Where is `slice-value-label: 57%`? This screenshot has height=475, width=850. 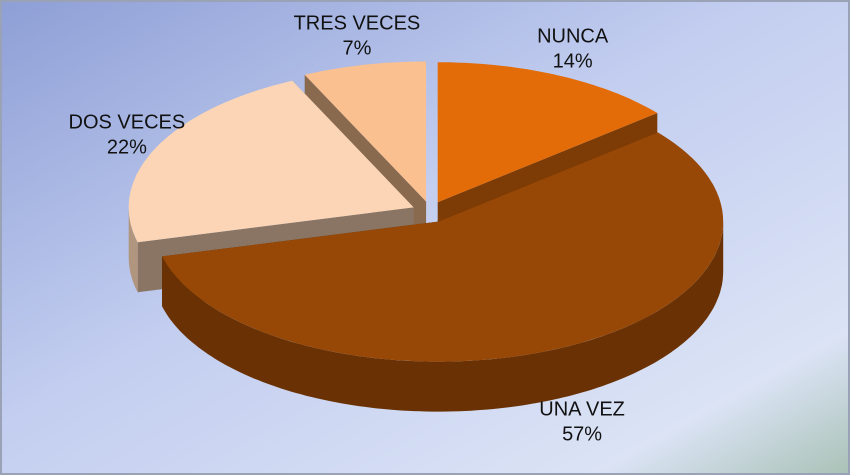
slice-value-label: 57% is located at coordinates (582, 435).